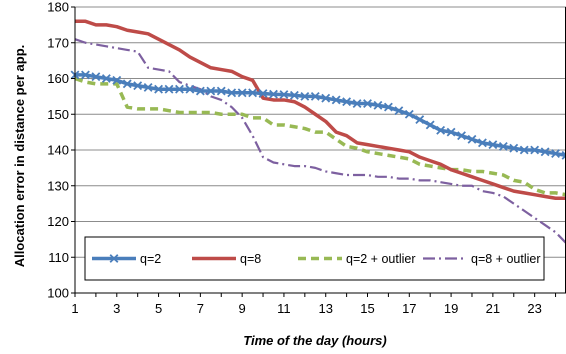  Describe the element at coordinates (506, 259) in the screenshot. I see `legend-label-q8-outlier: q=8 + outlier` at that location.